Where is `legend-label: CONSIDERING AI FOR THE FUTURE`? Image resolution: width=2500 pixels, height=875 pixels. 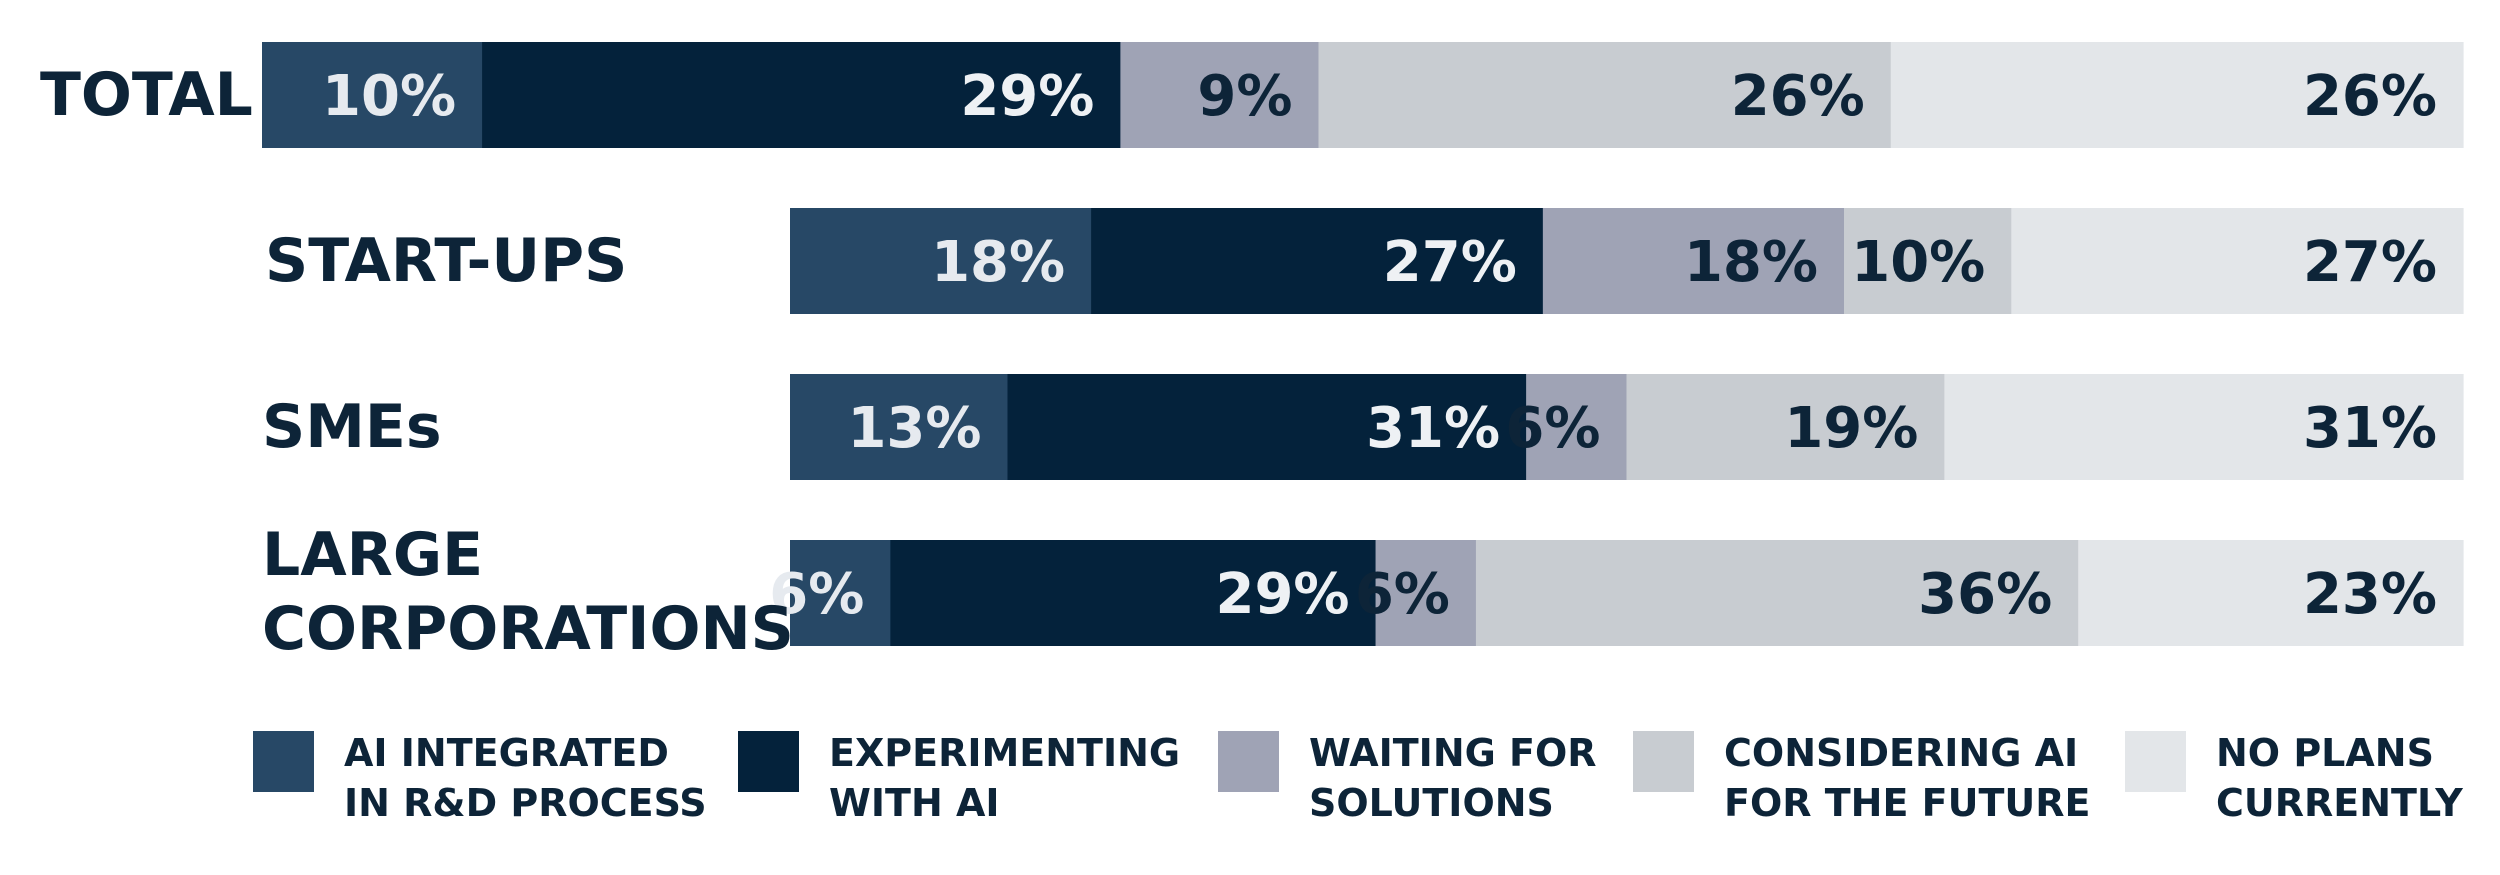 legend-label: CONSIDERING AI FOR THE FUTURE is located at coordinates (1907, 778).